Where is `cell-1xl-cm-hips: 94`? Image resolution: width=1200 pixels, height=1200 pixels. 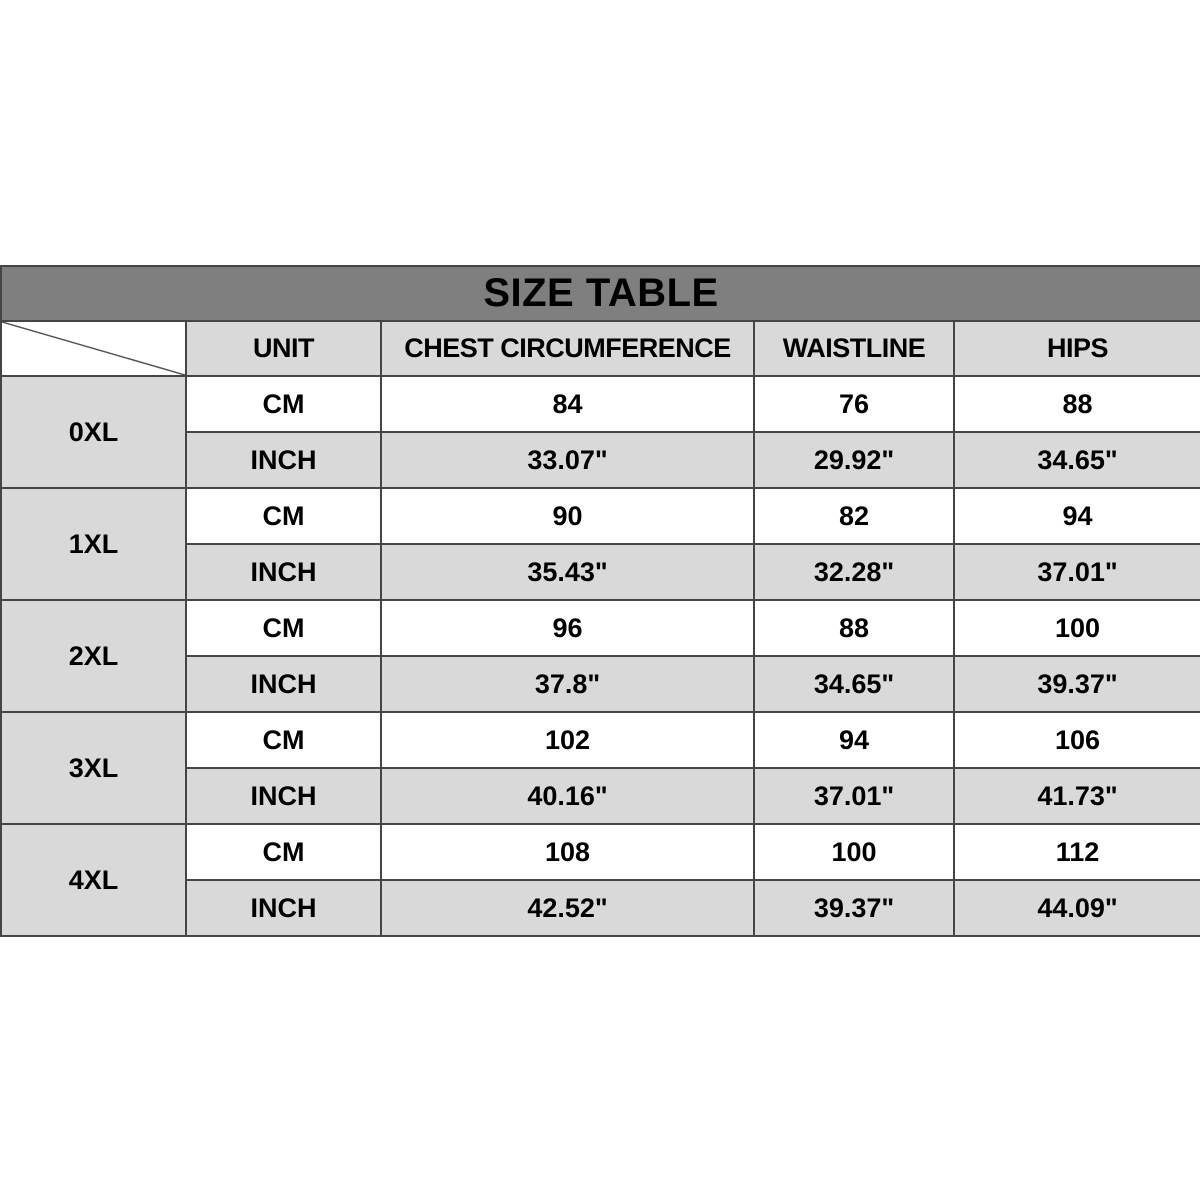
cell-1xl-cm-hips: 94 is located at coordinates (1076, 516).